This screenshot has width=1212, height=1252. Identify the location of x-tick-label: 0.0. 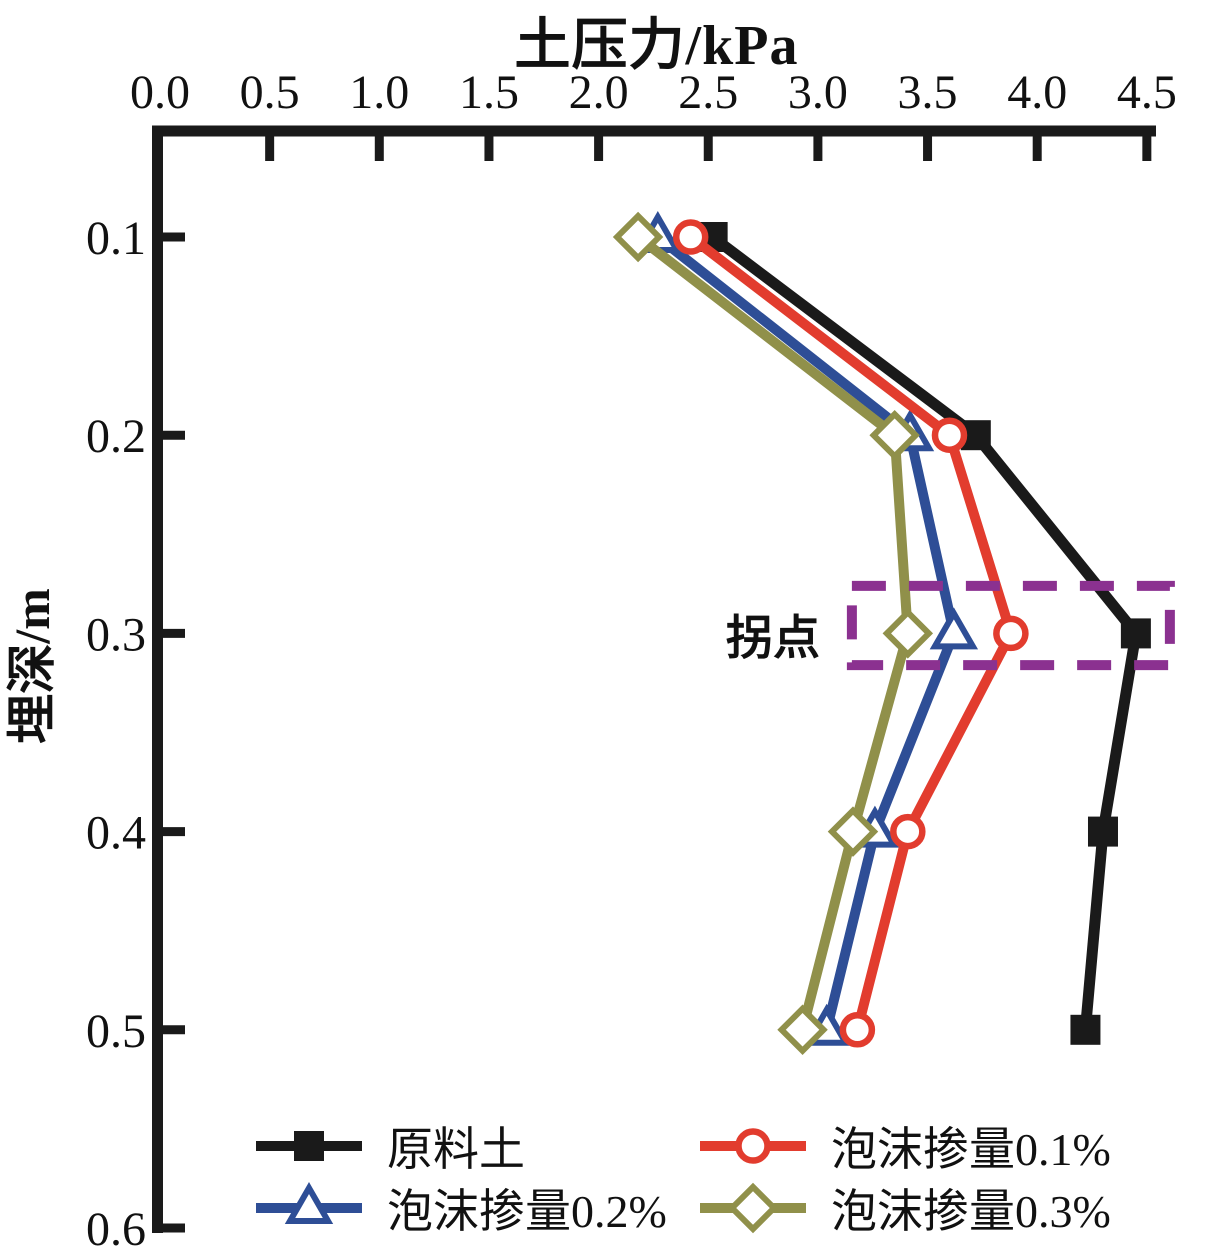
(160, 92).